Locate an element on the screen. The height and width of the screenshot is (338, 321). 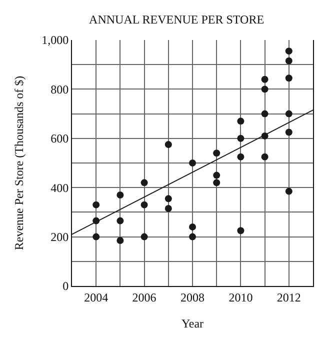
y-tick-label: 800 is located at coordinates (59, 89).